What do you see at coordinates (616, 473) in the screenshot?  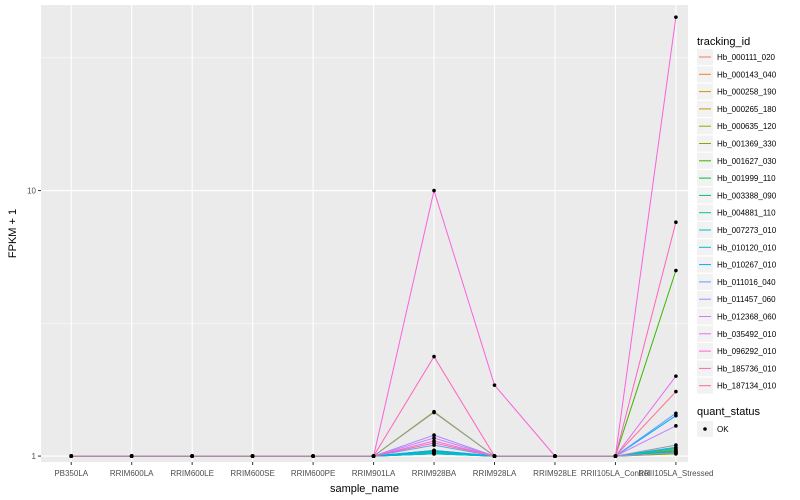 I see `x-tick-label-9: RRII105LA_Control` at bounding box center [616, 473].